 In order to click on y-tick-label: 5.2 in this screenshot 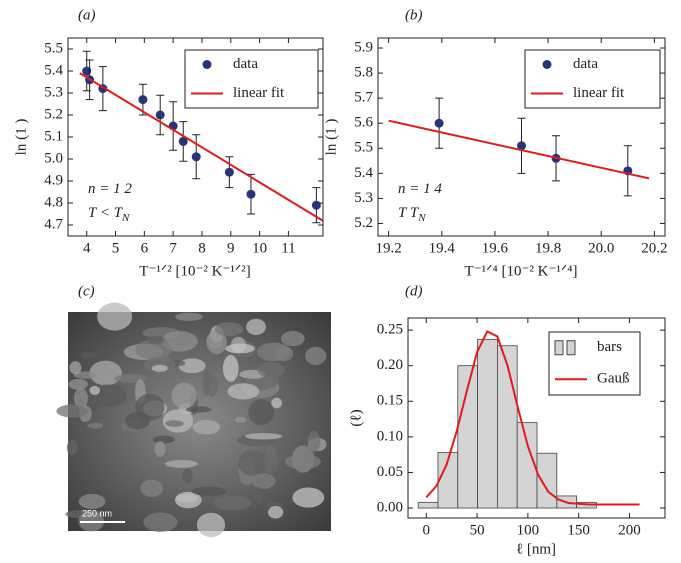, I will do `click(363, 223)`.